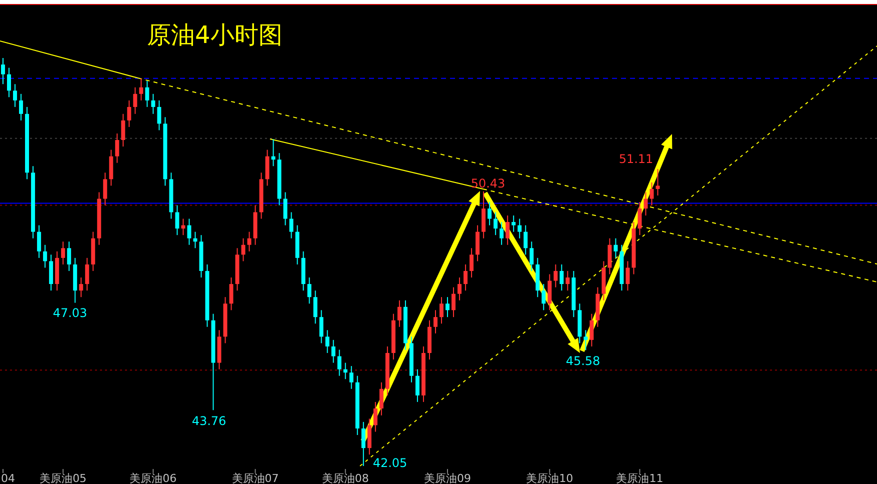  Describe the element at coordinates (583, 361) in the screenshot. I see `annotation: 45.58` at that location.